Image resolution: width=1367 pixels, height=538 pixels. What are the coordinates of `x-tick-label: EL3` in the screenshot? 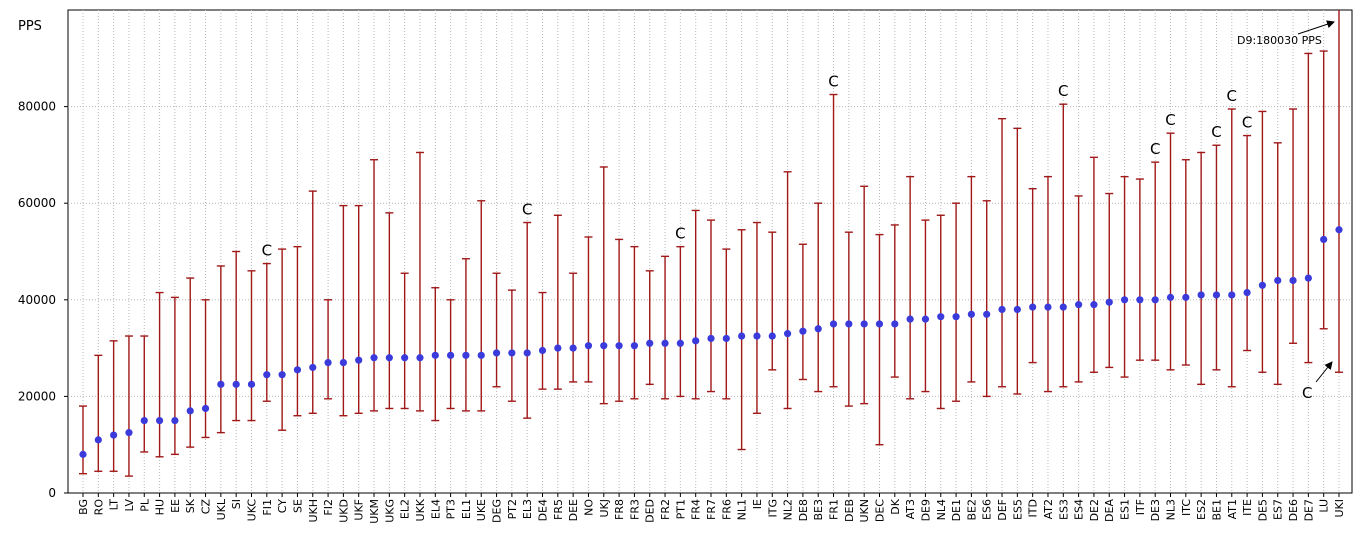 It's located at (527, 509).